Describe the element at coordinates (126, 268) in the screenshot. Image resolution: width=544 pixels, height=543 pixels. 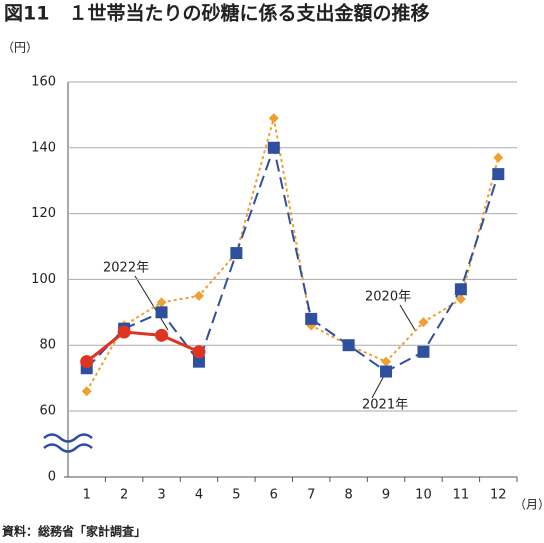
I see `series-annotation: 2022年` at that location.